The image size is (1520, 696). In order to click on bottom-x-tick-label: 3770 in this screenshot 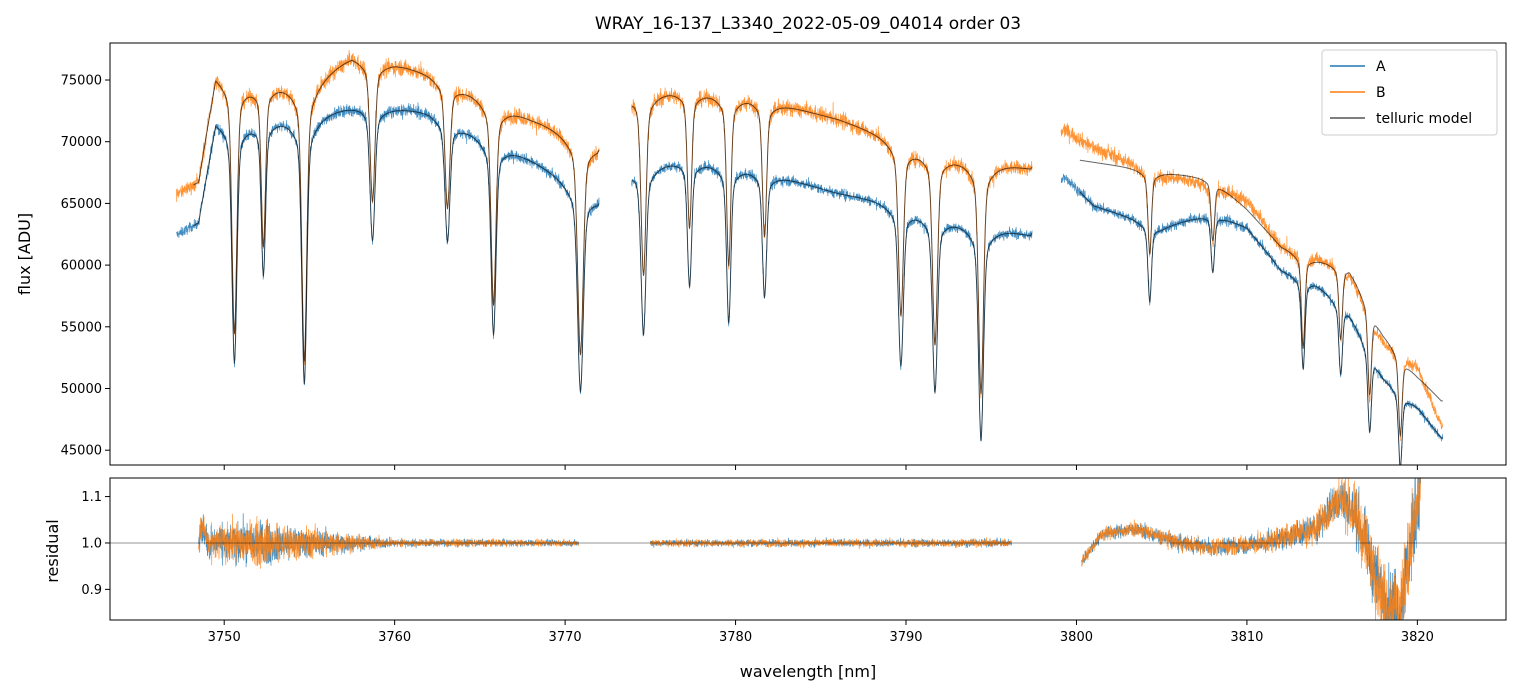, I will do `click(565, 637)`.